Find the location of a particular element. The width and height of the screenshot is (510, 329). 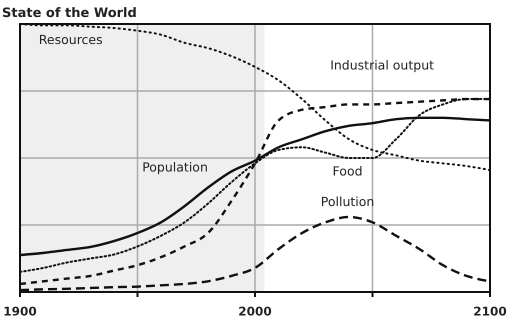

x-tick-label: 2000 is located at coordinates (255, 311).